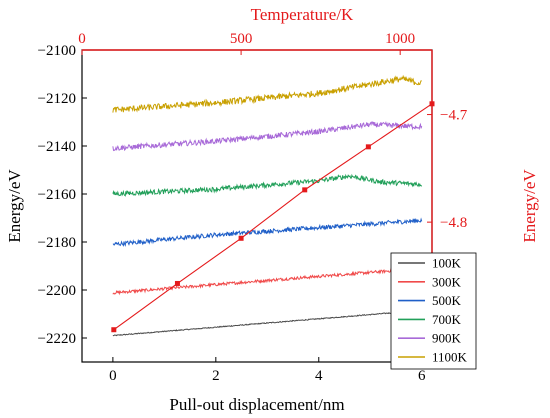 Image resolution: width=550 pixels, height=418 pixels. What do you see at coordinates (57, 291) in the screenshot?
I see `y-tick-label: −2200` at bounding box center [57, 291].